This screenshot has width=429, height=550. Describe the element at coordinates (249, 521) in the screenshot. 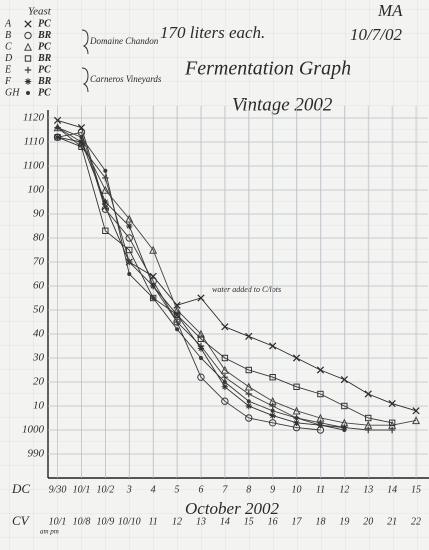

I see `cv-tick-label: 15` at that location.